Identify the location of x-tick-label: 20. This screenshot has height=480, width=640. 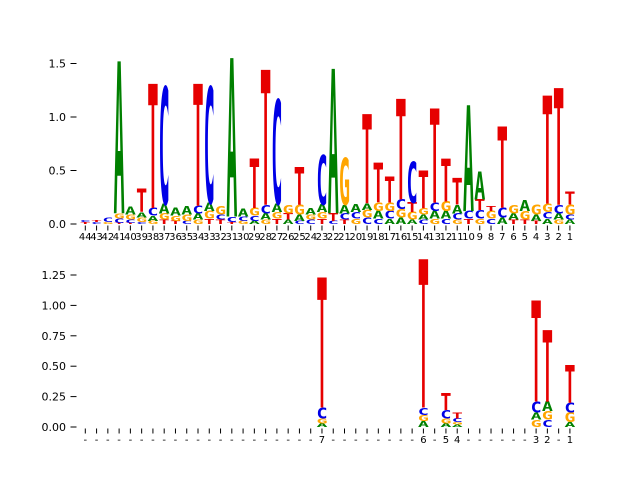
(355, 237).